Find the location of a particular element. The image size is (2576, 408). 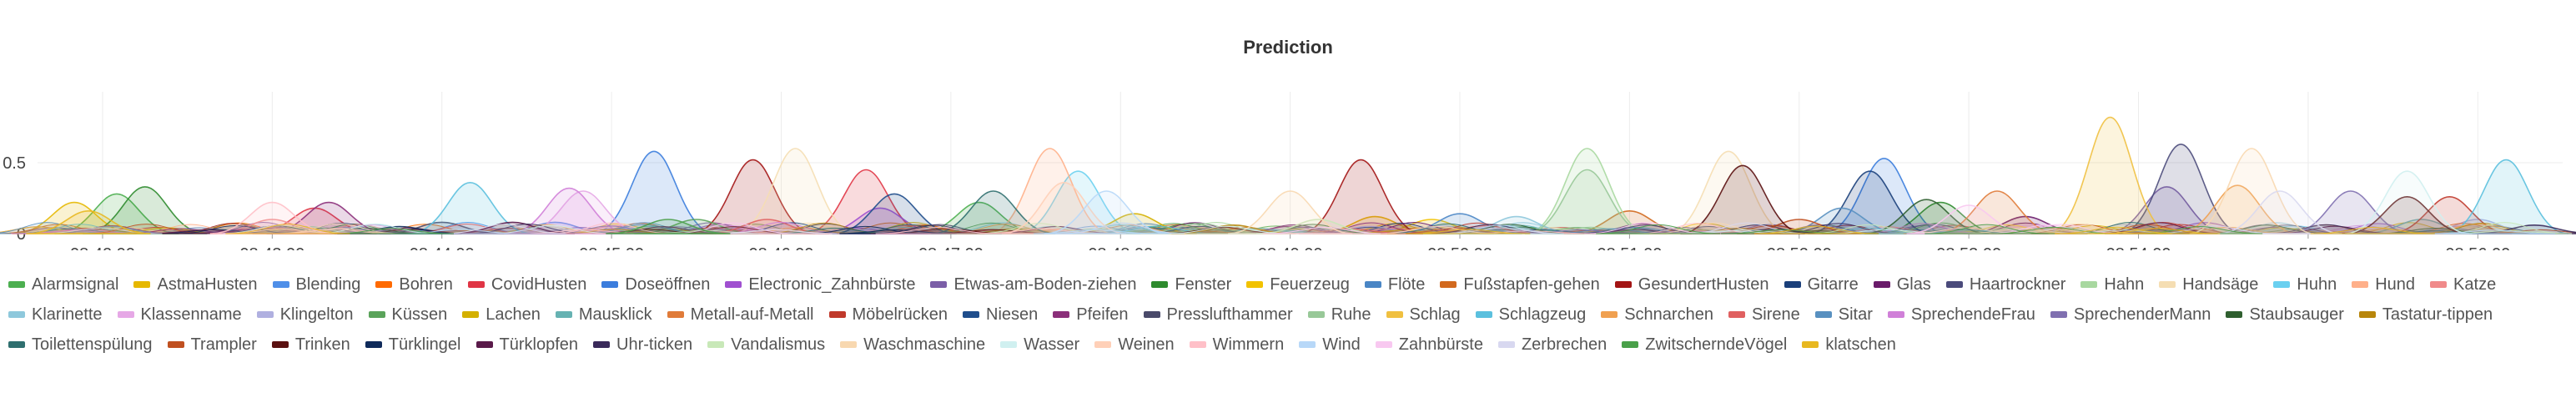

legend-label: Hund is located at coordinates (2395, 284).